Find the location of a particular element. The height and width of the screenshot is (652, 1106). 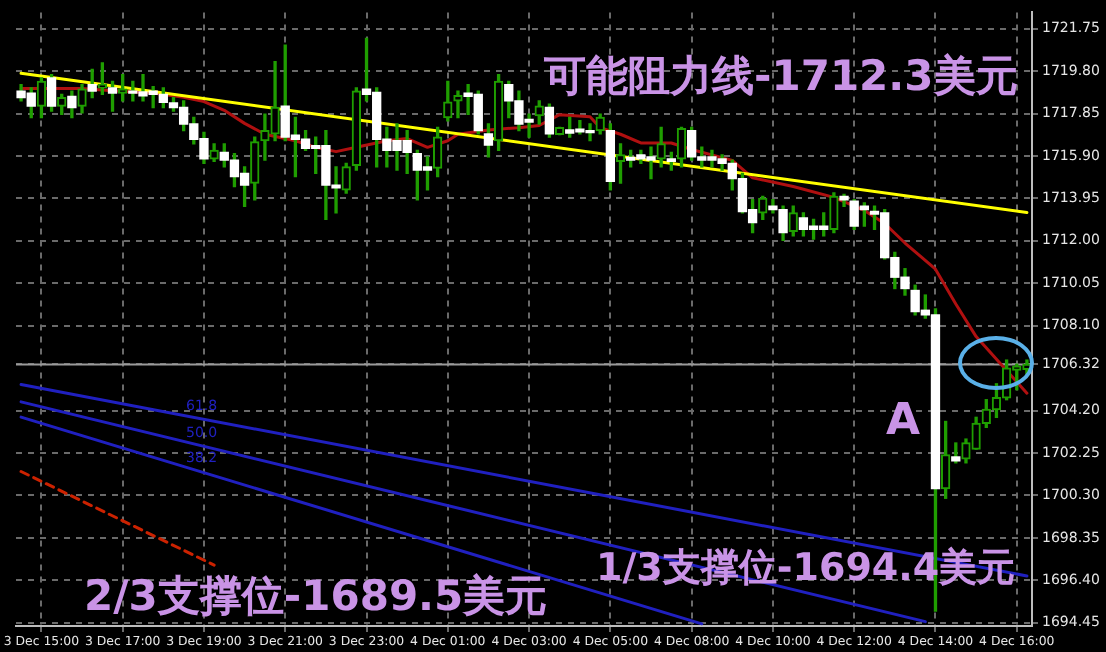

annotation: 2/3支撑位-1689.5美元 is located at coordinates (316, 596).